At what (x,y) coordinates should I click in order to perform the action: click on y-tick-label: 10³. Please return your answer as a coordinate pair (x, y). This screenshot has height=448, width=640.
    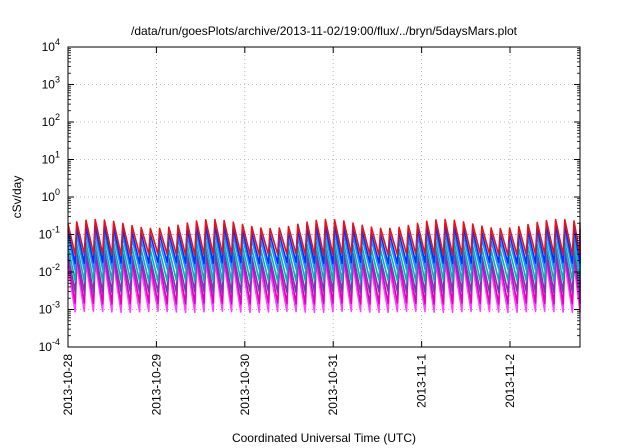
    Looking at the image, I should click on (51, 83).